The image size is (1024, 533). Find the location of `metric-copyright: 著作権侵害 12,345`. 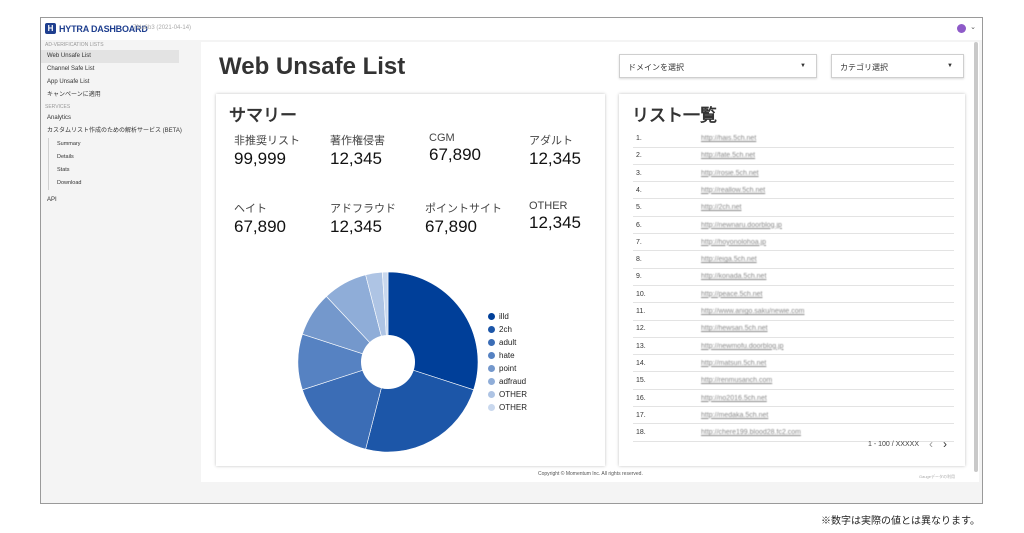

metric-copyright: 著作権侵害 12,345 is located at coordinates (377, 150).